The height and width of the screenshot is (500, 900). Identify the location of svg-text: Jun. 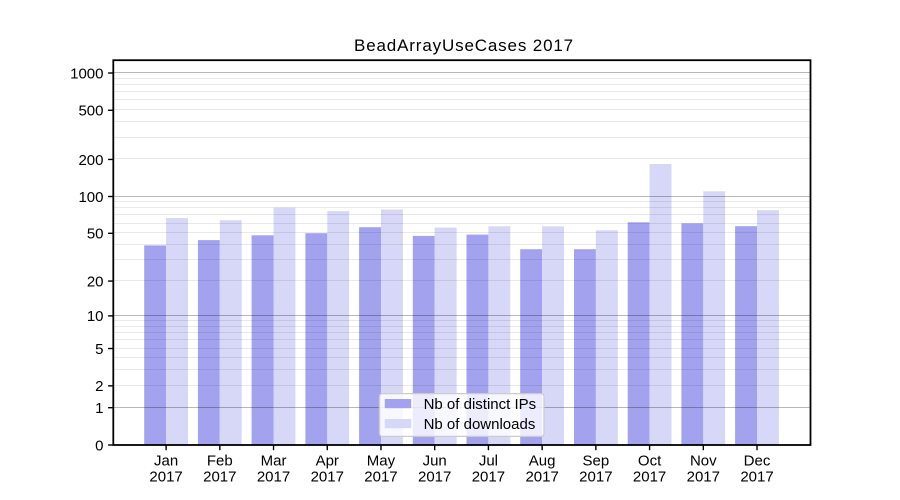
(435, 460).